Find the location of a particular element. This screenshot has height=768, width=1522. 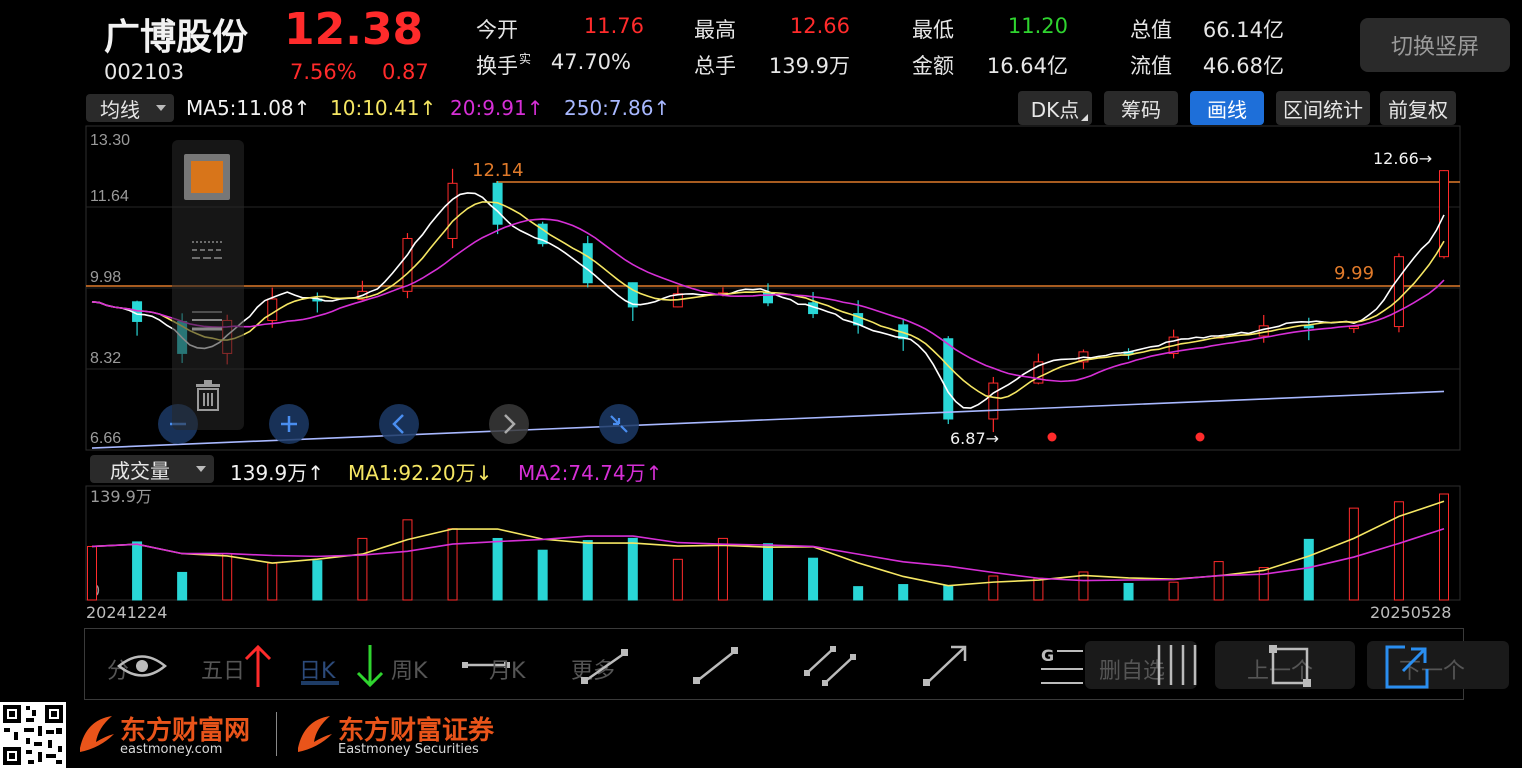

ma250-readout: 250:7.86↑ is located at coordinates (617, 108).